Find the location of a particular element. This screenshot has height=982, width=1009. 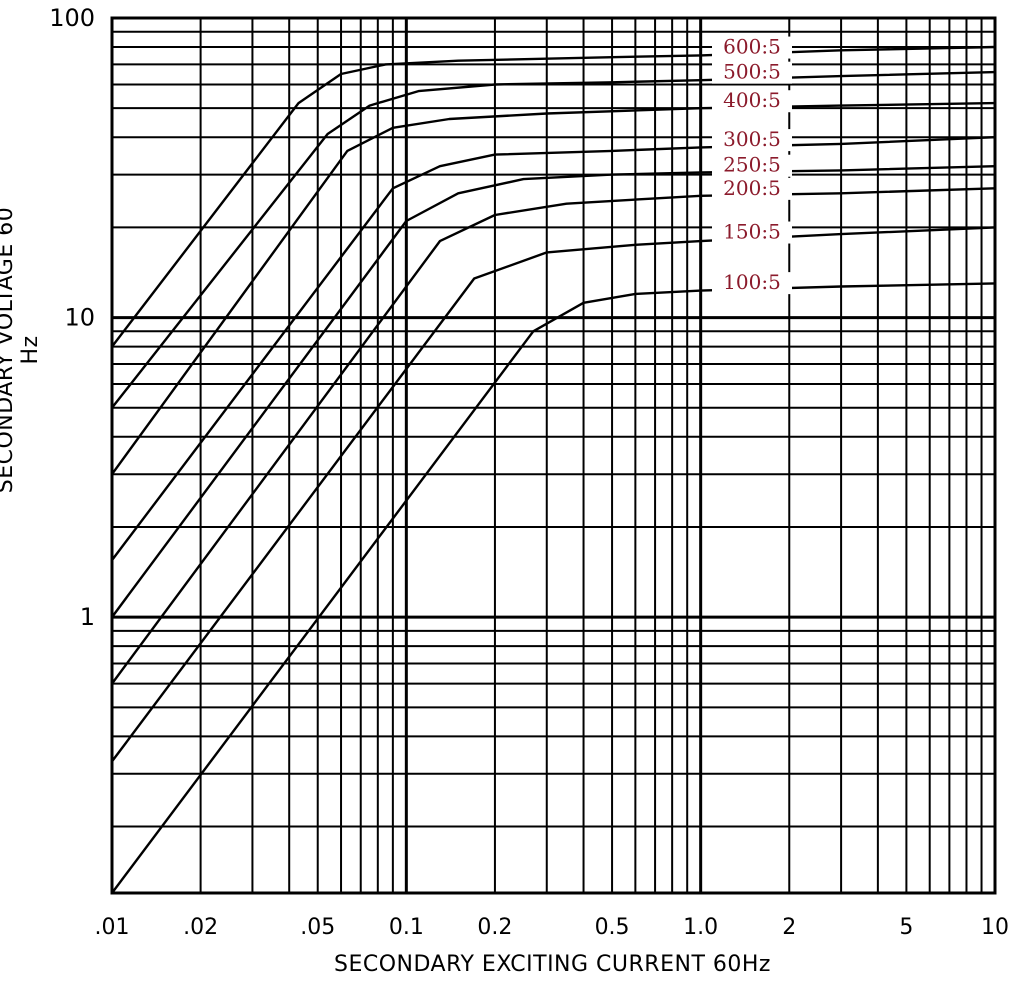

series-label: 300:5 is located at coordinates (752, 139).